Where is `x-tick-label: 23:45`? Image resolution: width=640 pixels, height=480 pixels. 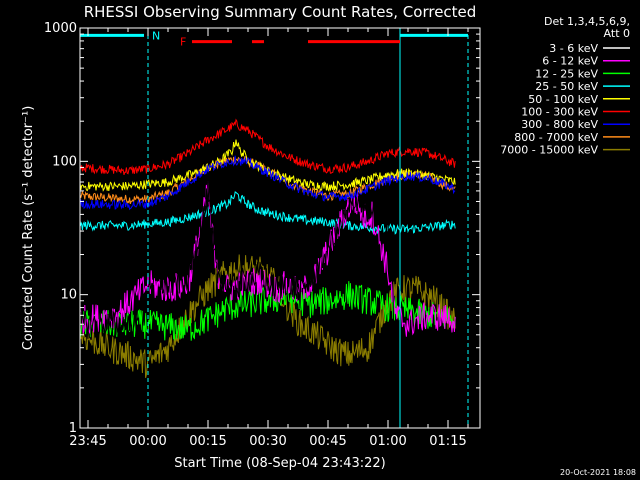
x-tick-label: 23:45 is located at coordinates (87, 441).